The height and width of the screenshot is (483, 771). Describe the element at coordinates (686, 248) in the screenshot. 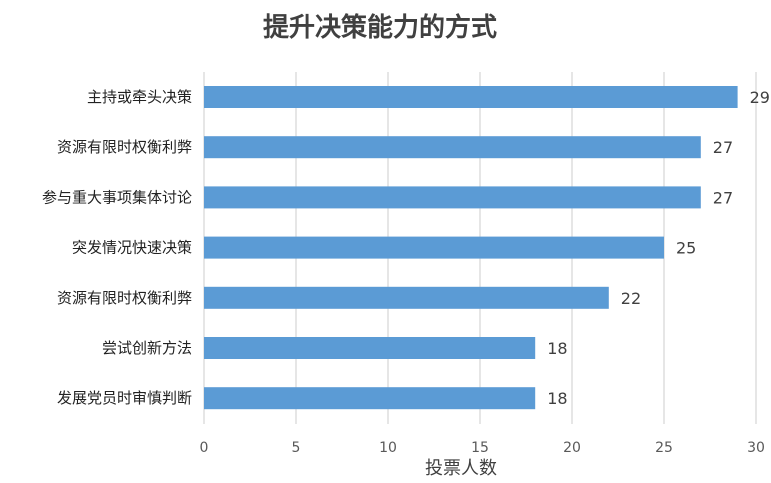

I see `value-label: 25` at that location.